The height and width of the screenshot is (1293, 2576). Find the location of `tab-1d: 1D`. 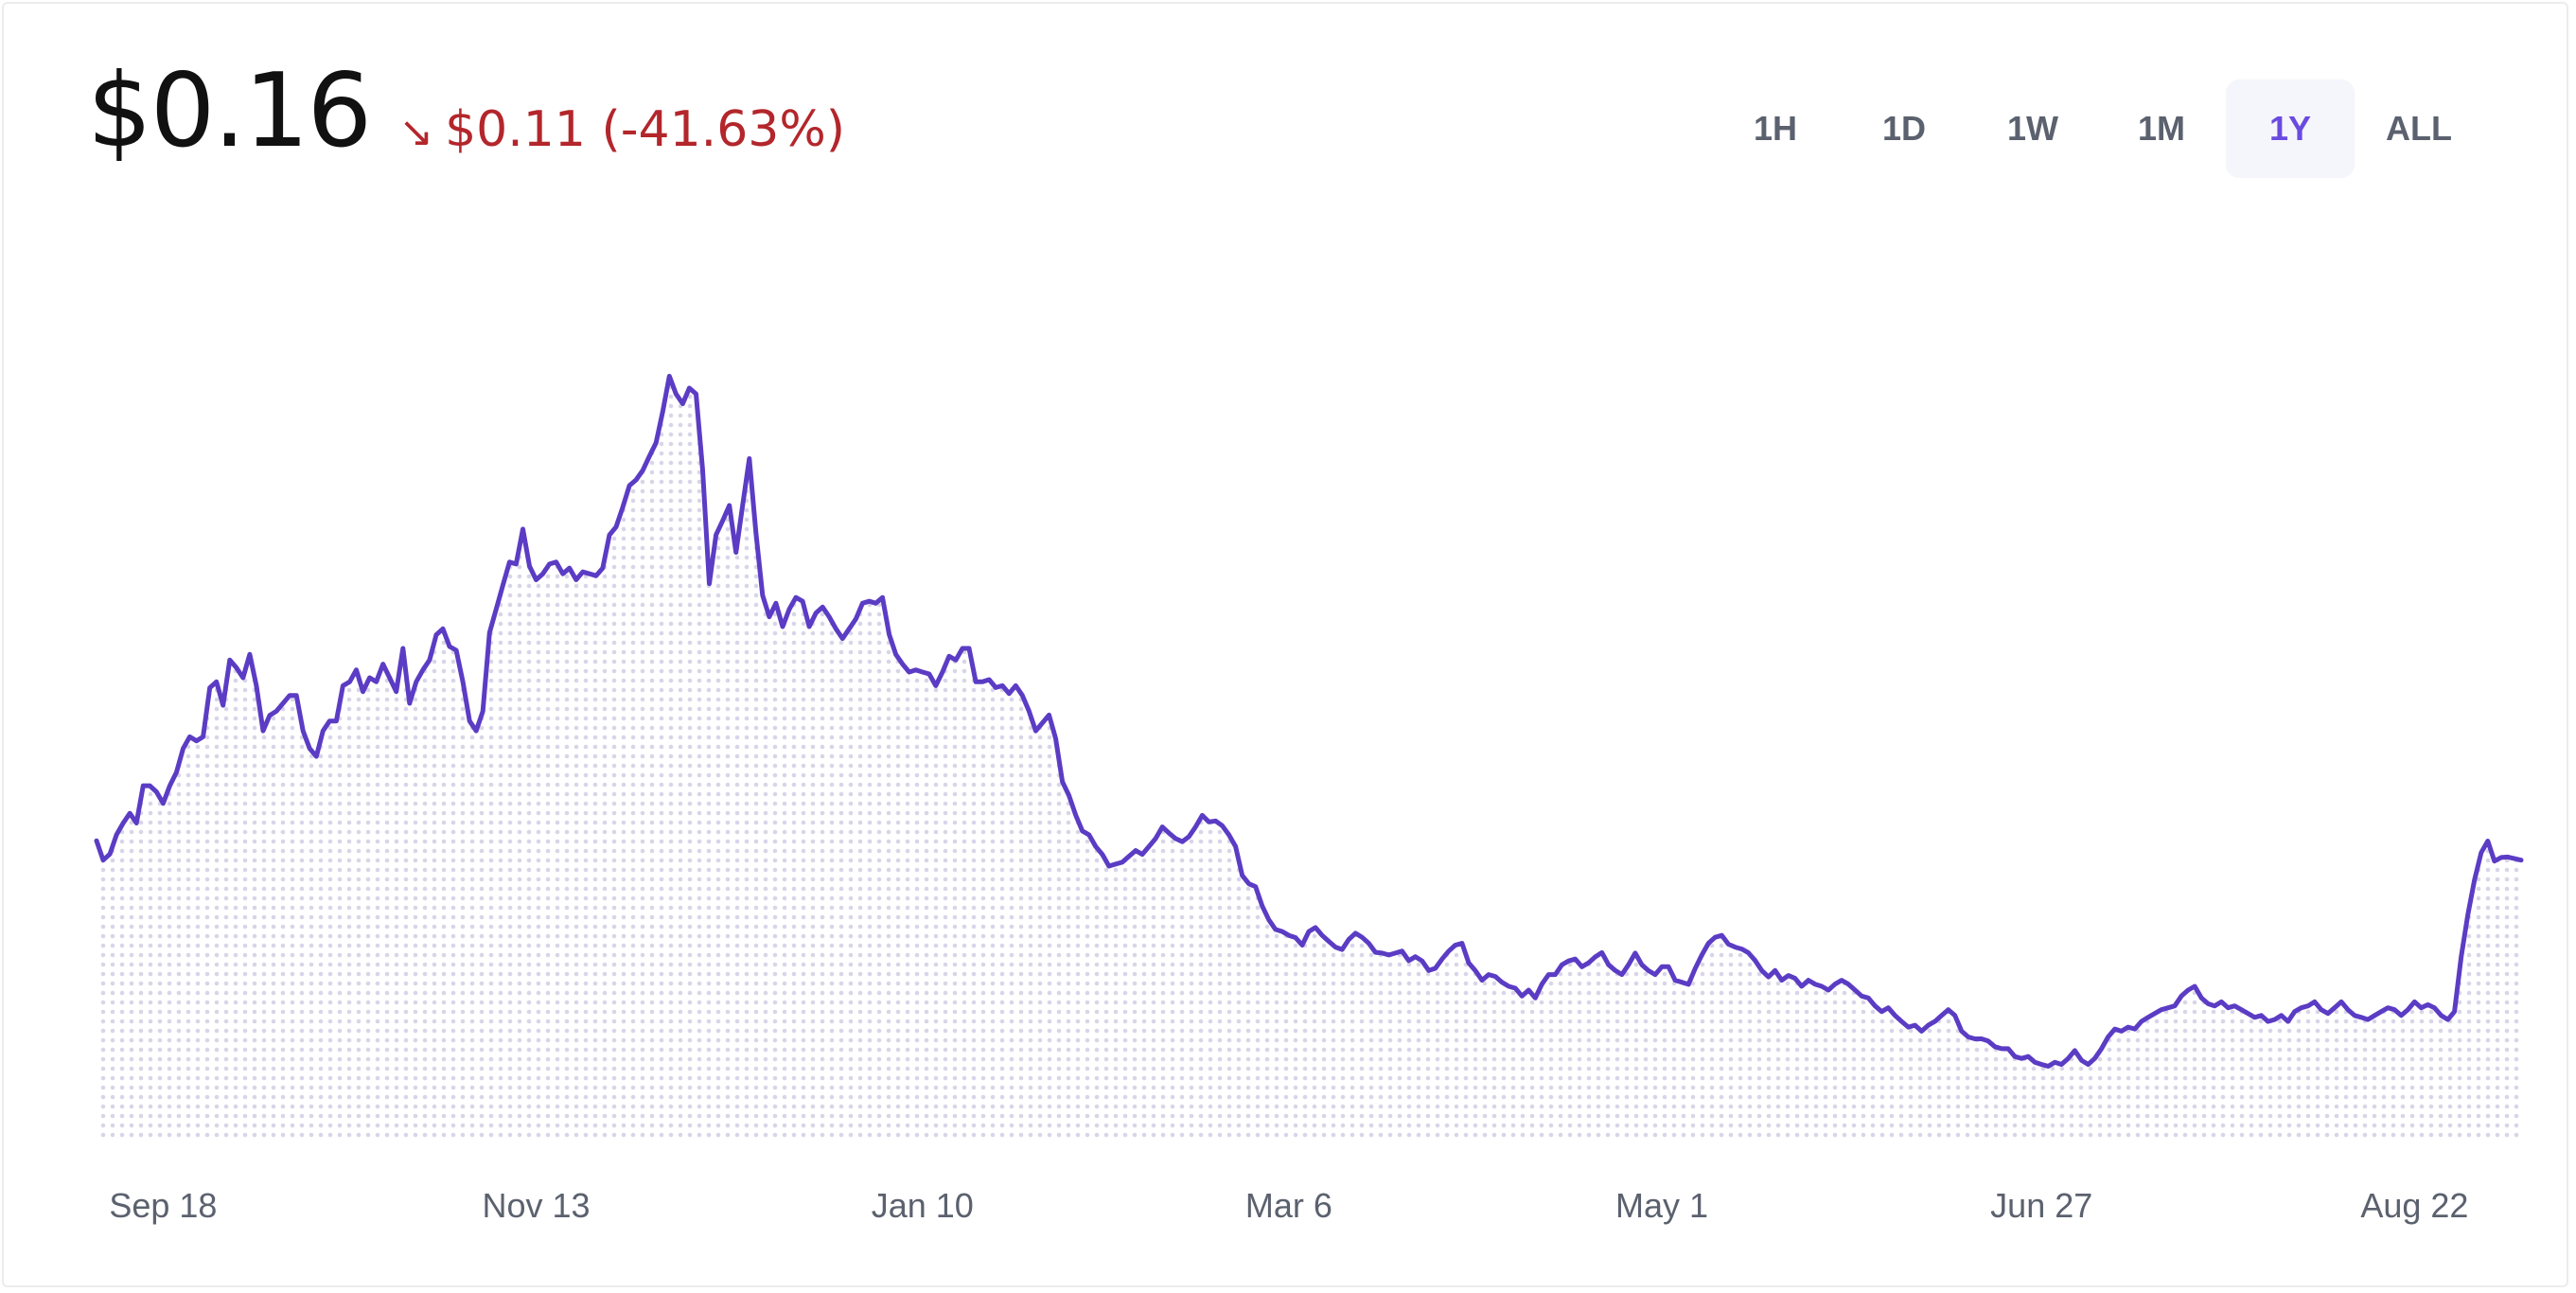

tab-1d: 1D is located at coordinates (1904, 128).